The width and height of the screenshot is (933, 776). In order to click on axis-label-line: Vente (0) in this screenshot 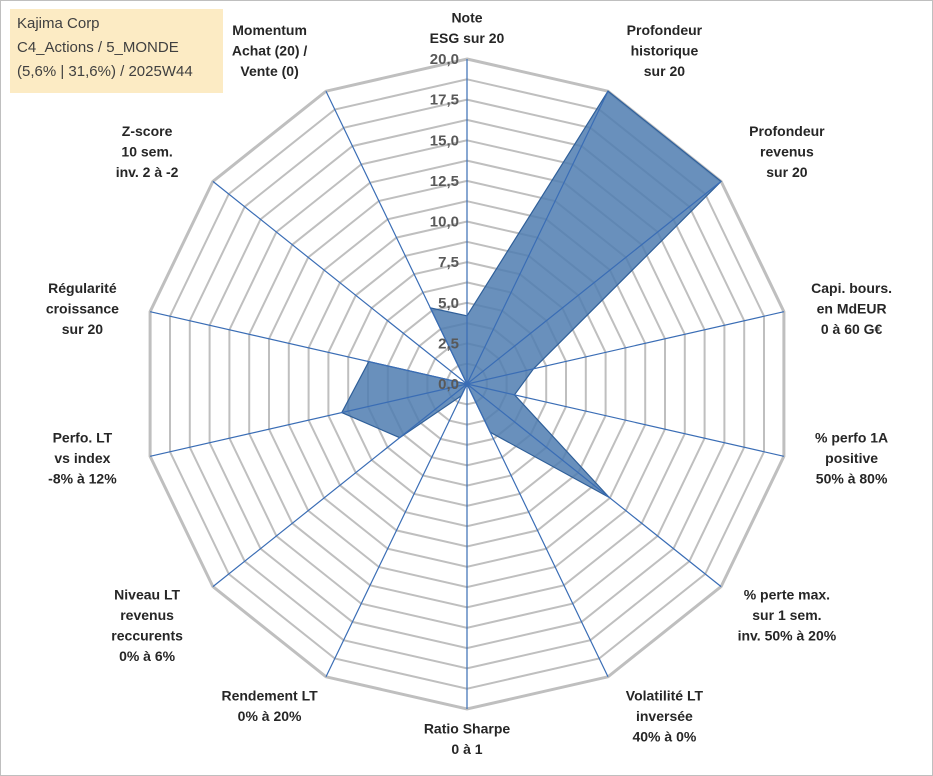, I will do `click(269, 71)`.